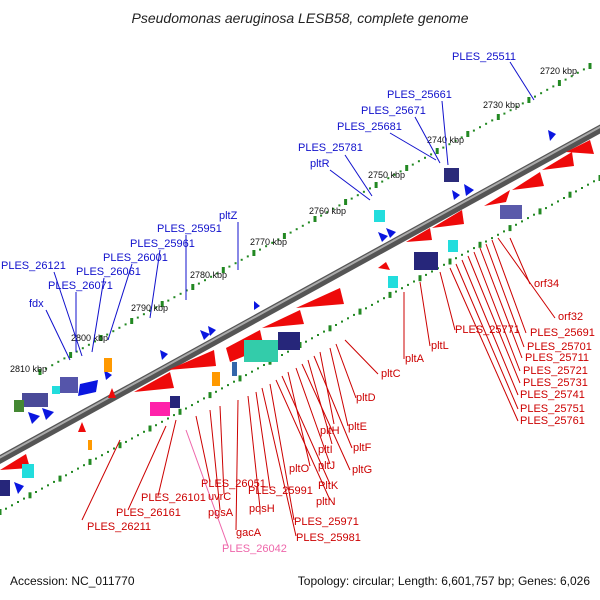 This screenshot has height=600, width=600. I want to click on gene-block-blue, so click(234, 369).